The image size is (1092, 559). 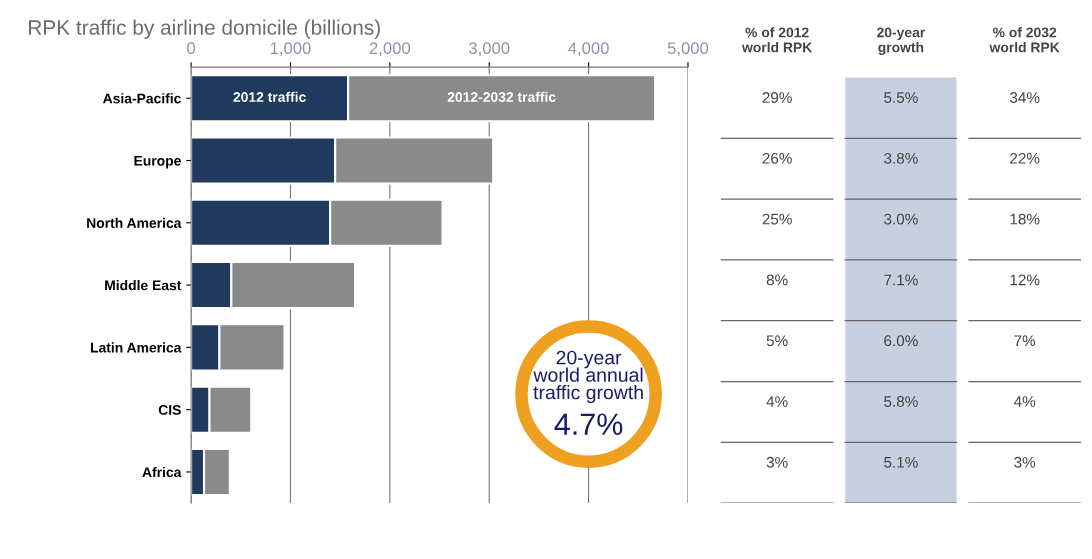 What do you see at coordinates (901, 41) in the screenshot?
I see `category-label: 20-year growth` at bounding box center [901, 41].